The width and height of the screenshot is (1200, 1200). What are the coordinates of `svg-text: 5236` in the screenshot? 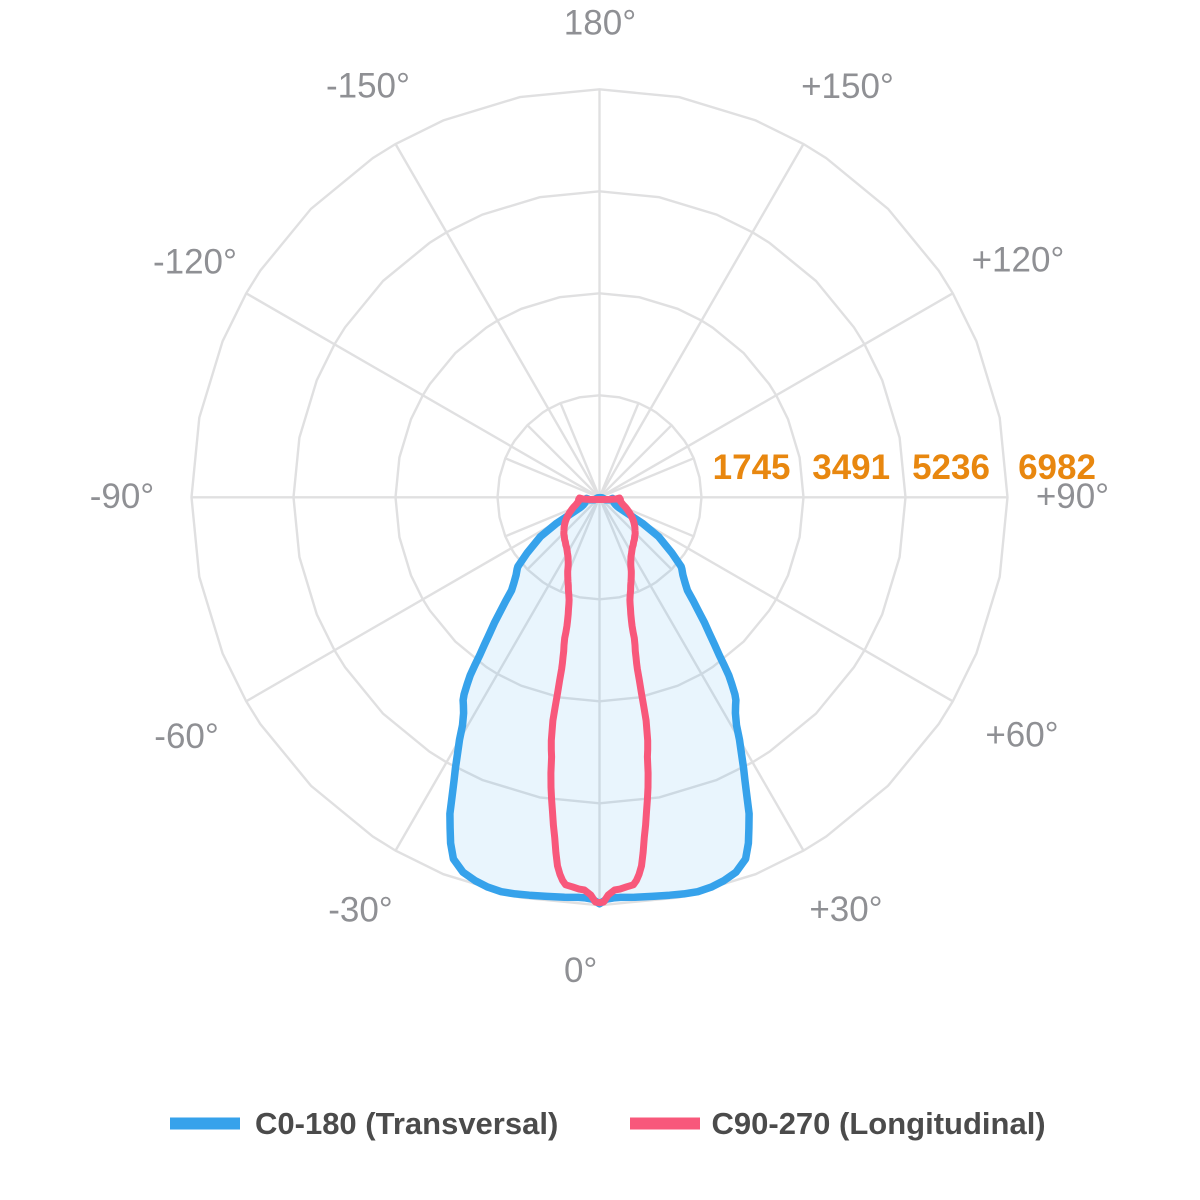 It's located at (951, 467).